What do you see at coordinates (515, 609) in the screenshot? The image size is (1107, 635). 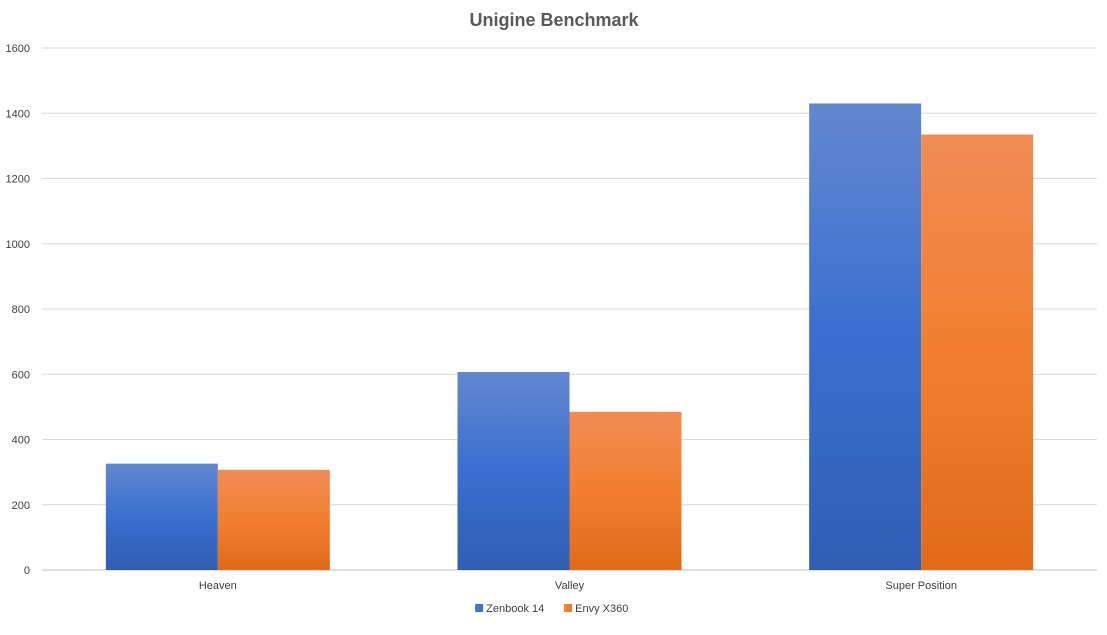 I see `legend-label: Zenbook 14` at bounding box center [515, 609].